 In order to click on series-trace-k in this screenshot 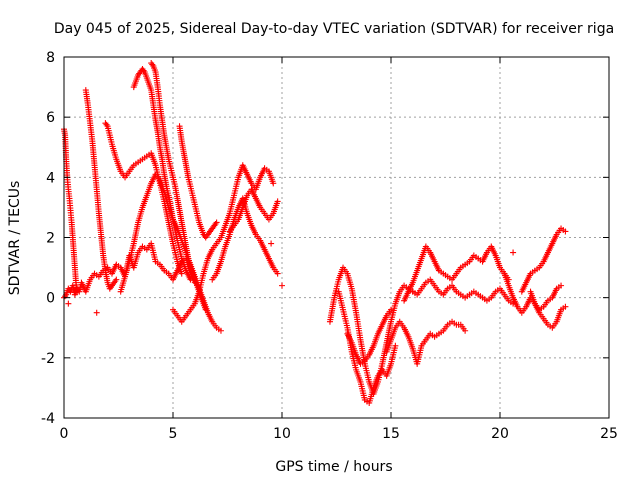, I will do `click(253, 210)`.